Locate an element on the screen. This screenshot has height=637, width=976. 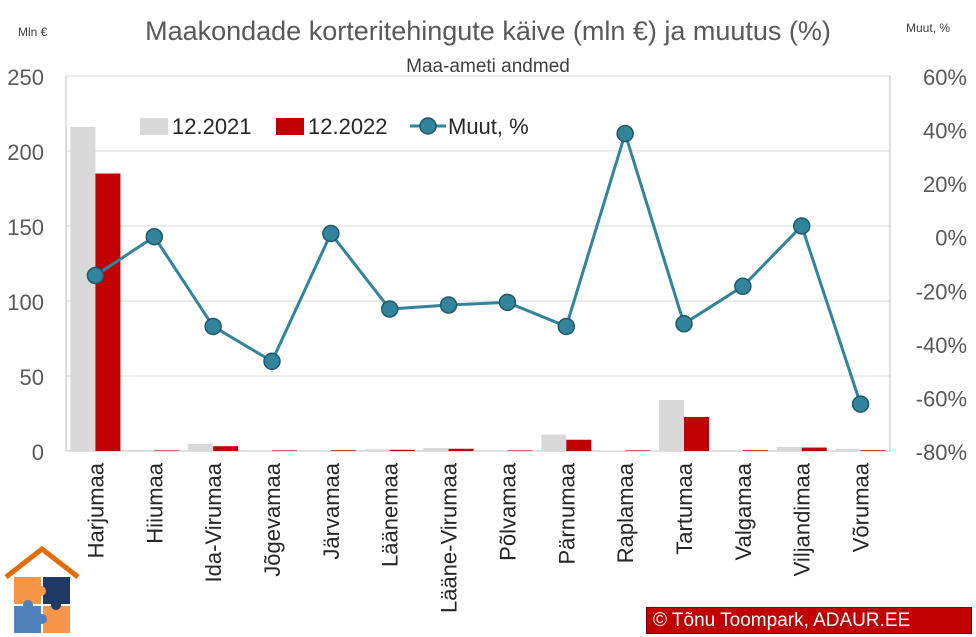
y-tick-label: 100 is located at coordinates (25, 302).